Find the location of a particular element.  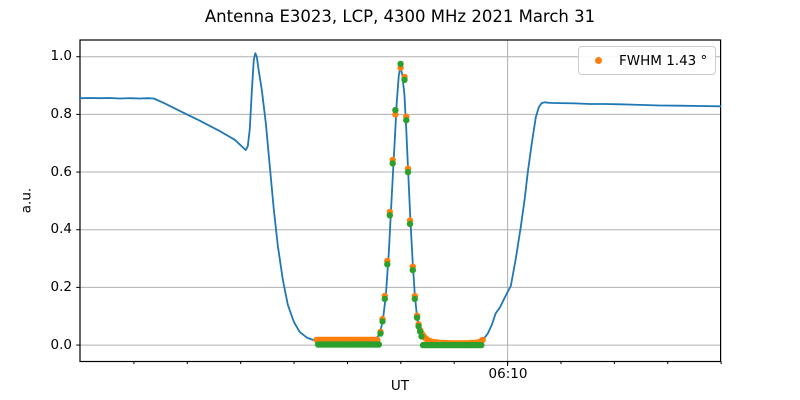

xtick-label-0610: 06:10 is located at coordinates (508, 374).